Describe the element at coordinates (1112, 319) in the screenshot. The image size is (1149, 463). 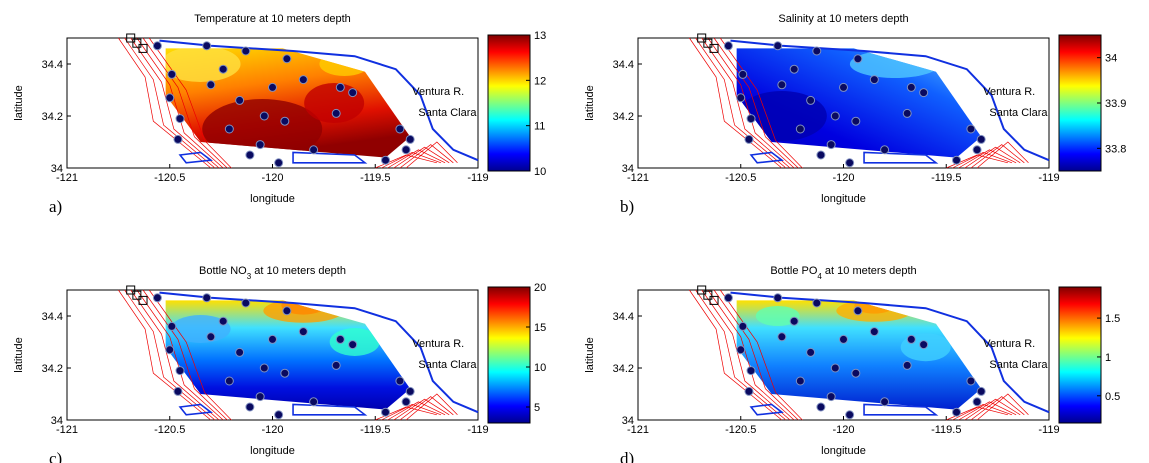
I see `colorbar-tick-label: 1.5` at that location.